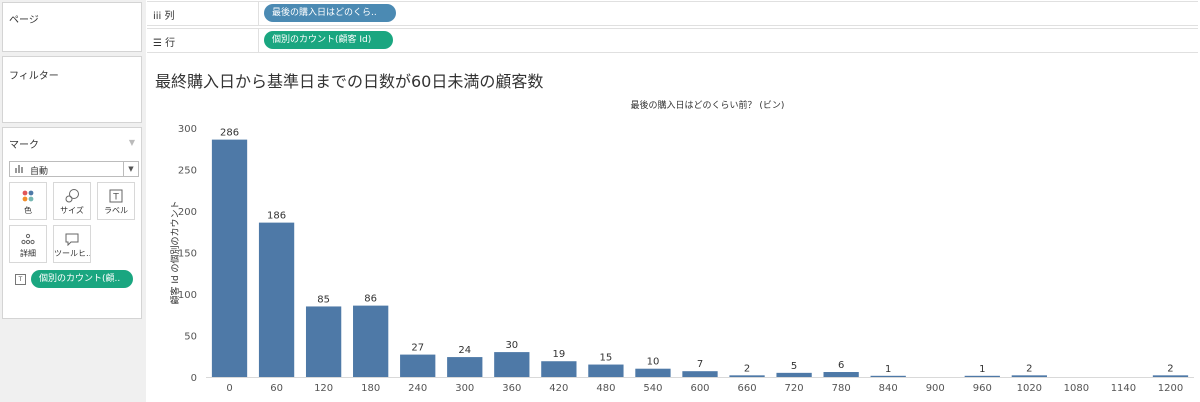 The width and height of the screenshot is (1200, 402). What do you see at coordinates (349, 81) in the screenshot?
I see `sheet-title: 最終購入日から基準日までの日数が60日未満の顧客数` at bounding box center [349, 81].